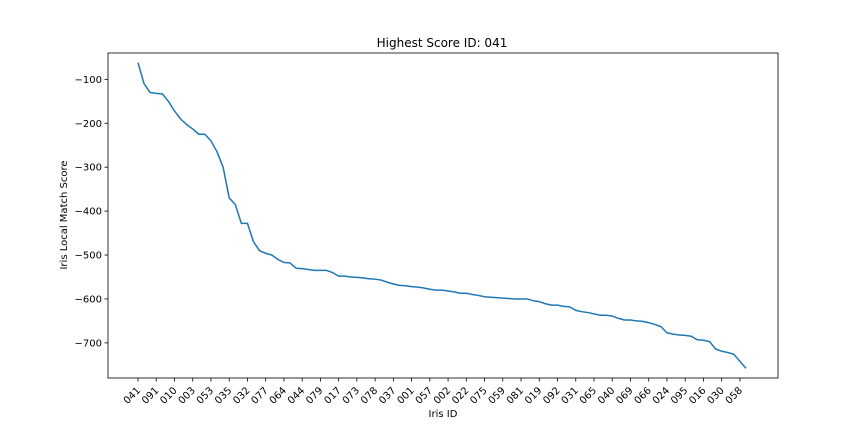  I want to click on y-tick-label: −400, so click(88, 212).